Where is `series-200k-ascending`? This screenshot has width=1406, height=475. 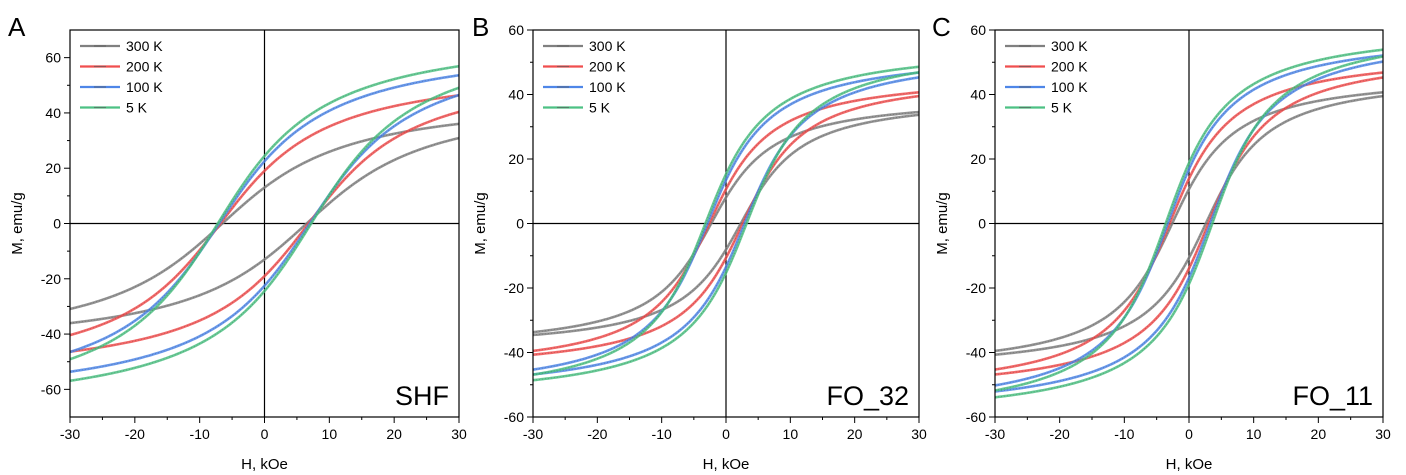
series-200k-ascending is located at coordinates (264, 215).